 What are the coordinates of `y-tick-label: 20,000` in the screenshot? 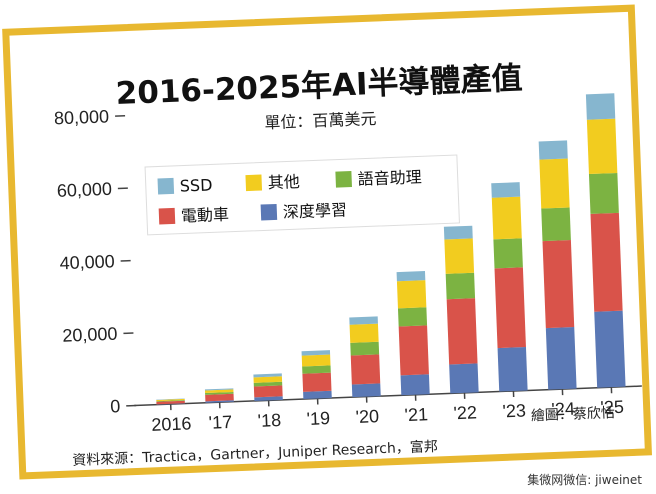 It's located at (90, 335).